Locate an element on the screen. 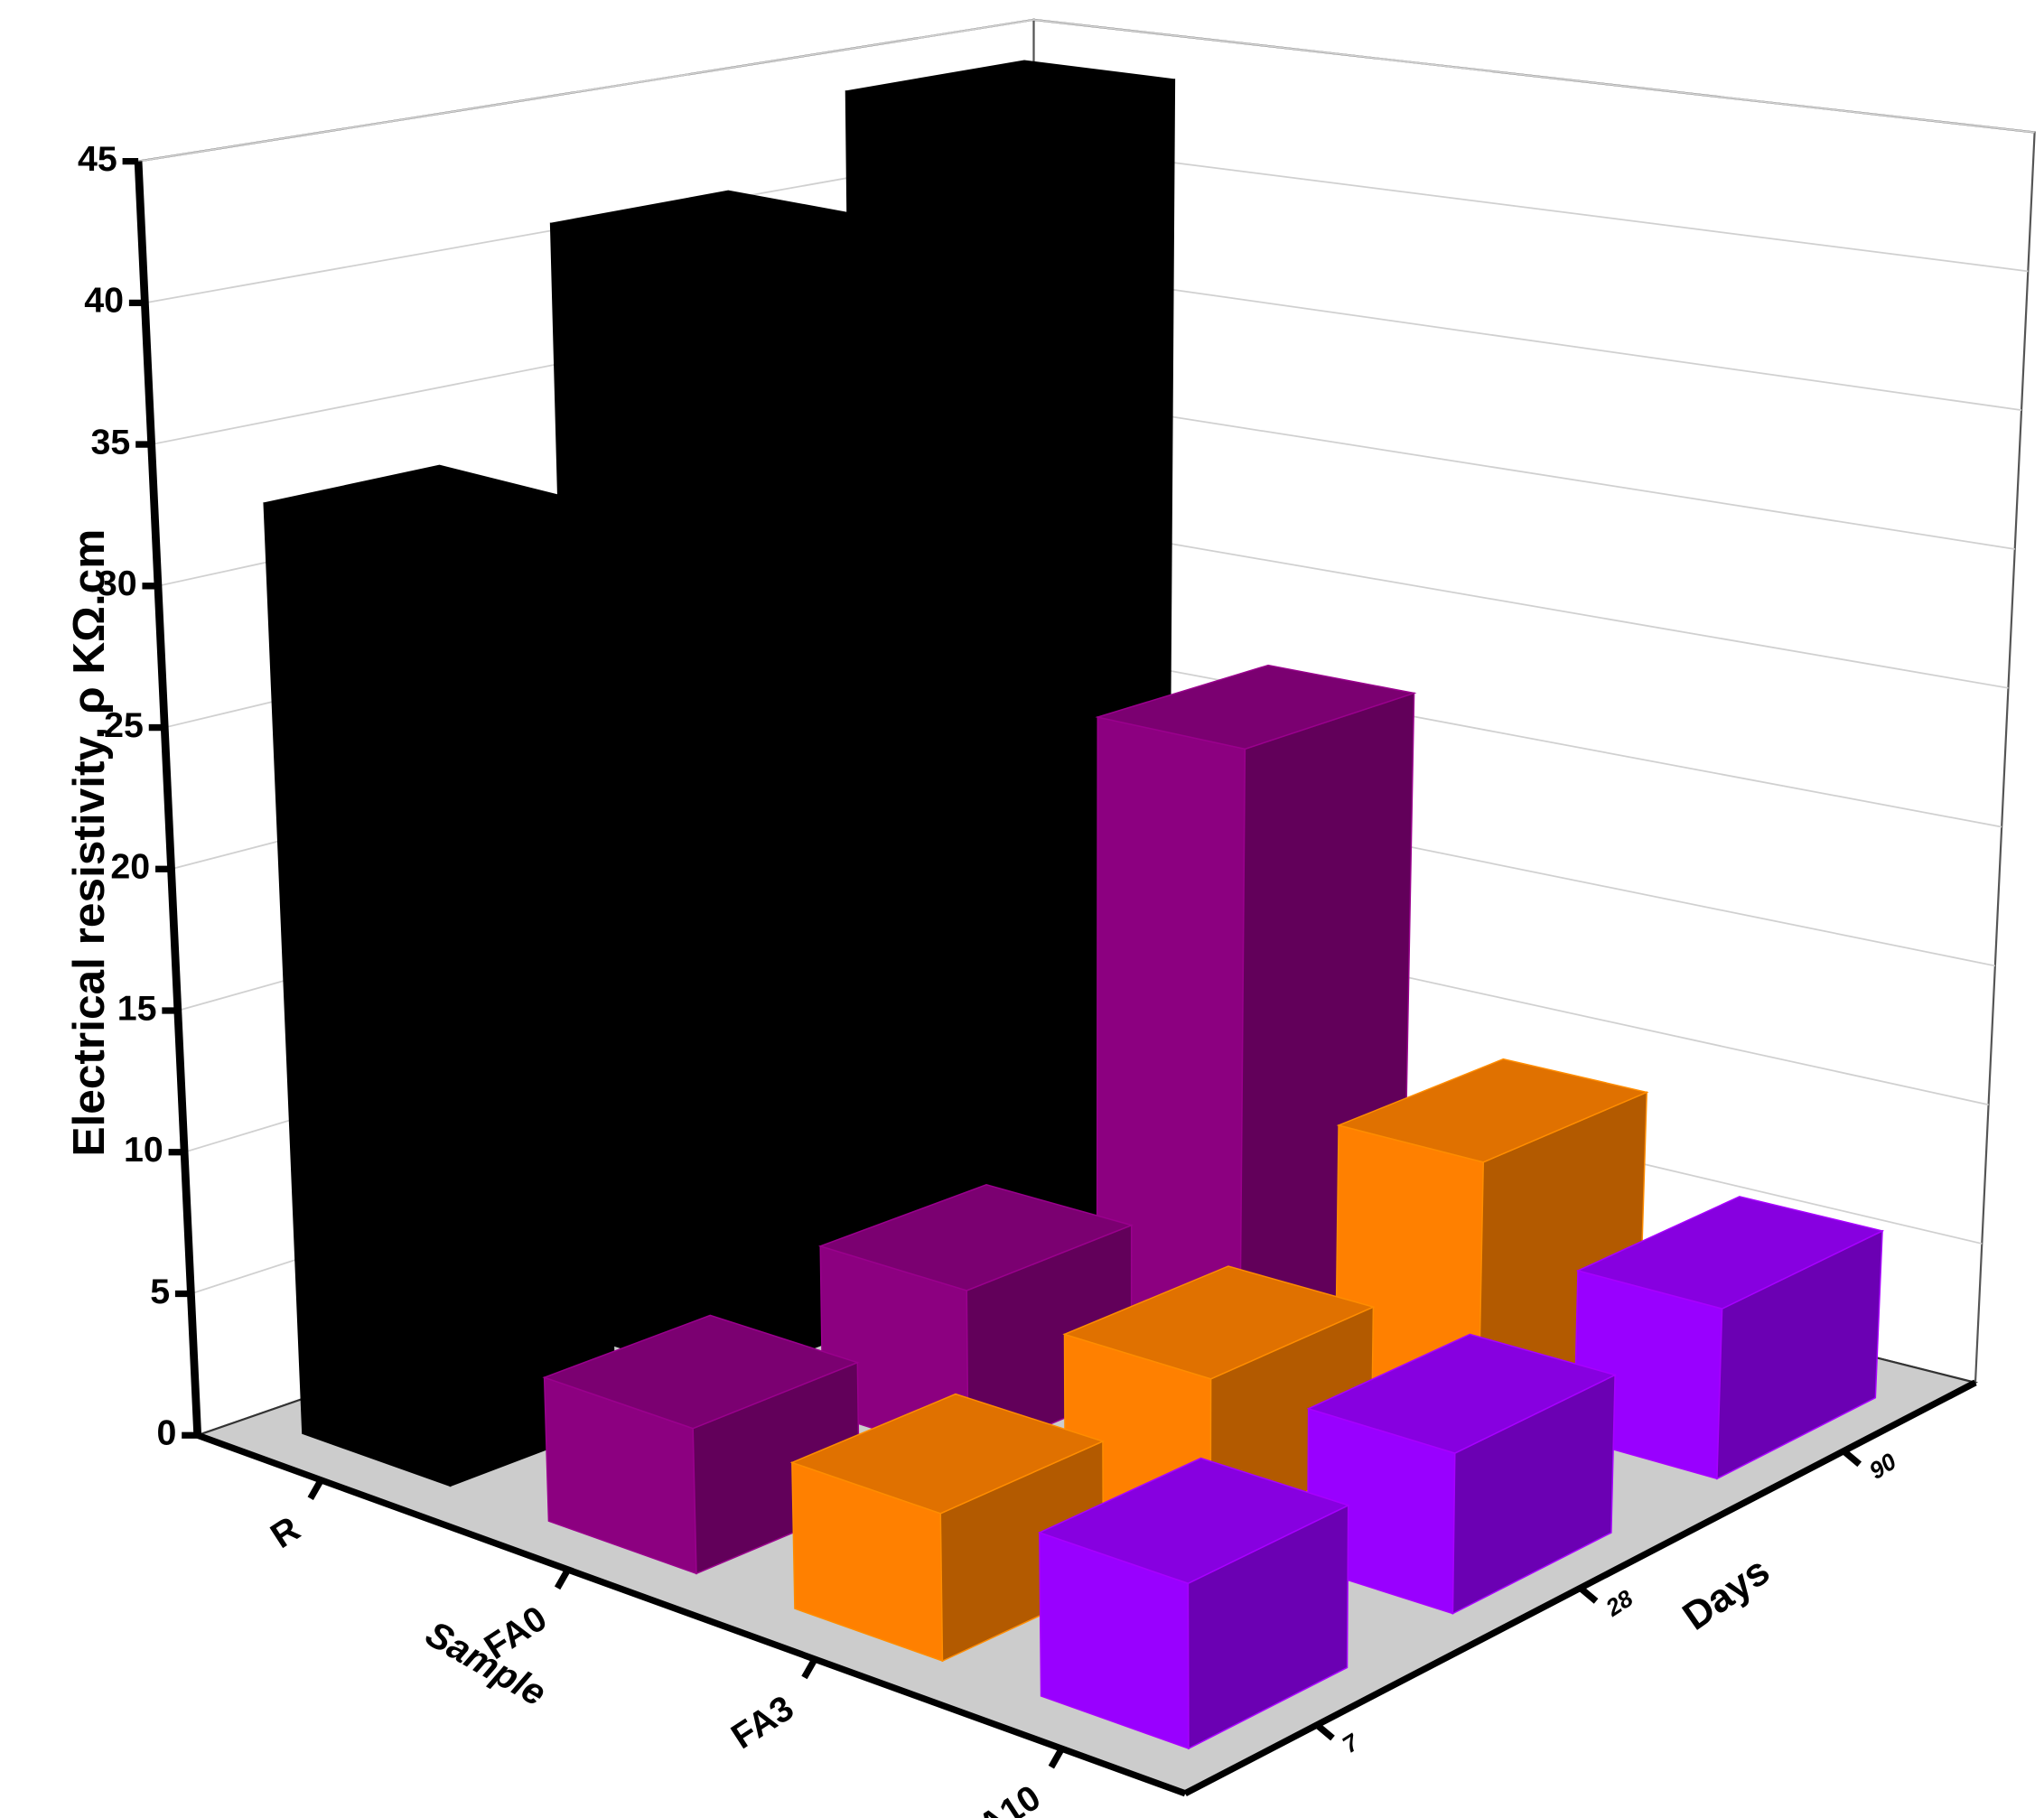  grid-line is located at coordinates (1086, 90).